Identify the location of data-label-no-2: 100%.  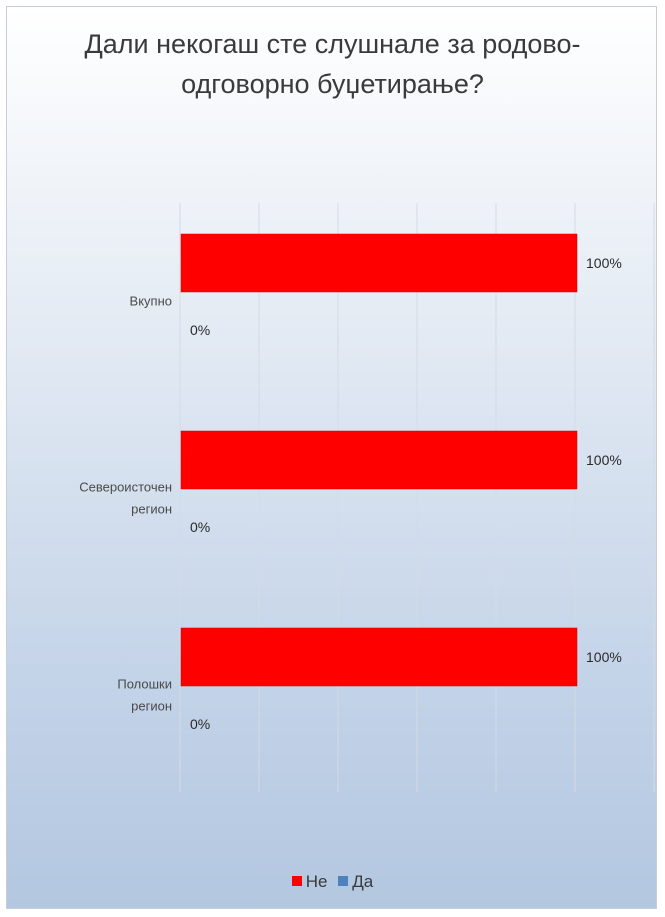
(604, 657).